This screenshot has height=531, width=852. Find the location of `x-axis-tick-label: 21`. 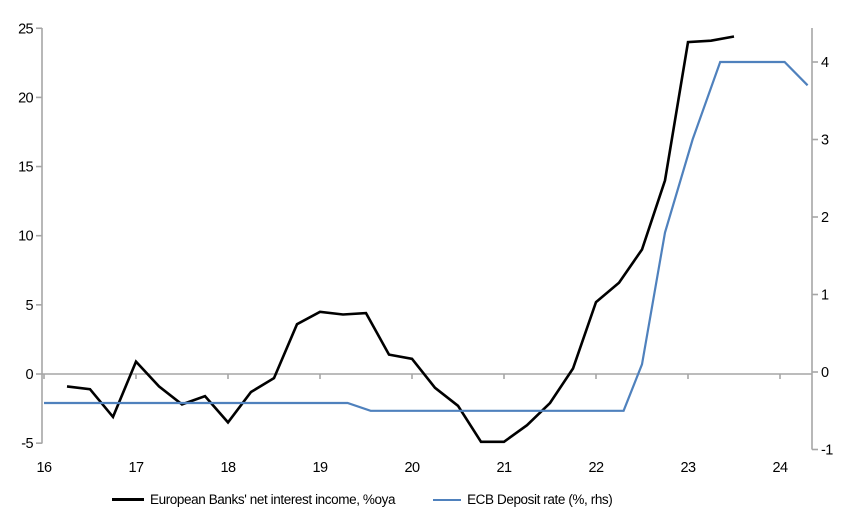

x-axis-tick-label: 21 is located at coordinates (504, 468).